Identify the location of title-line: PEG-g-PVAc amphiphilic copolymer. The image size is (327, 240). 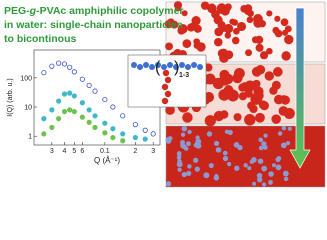
(94, 11).